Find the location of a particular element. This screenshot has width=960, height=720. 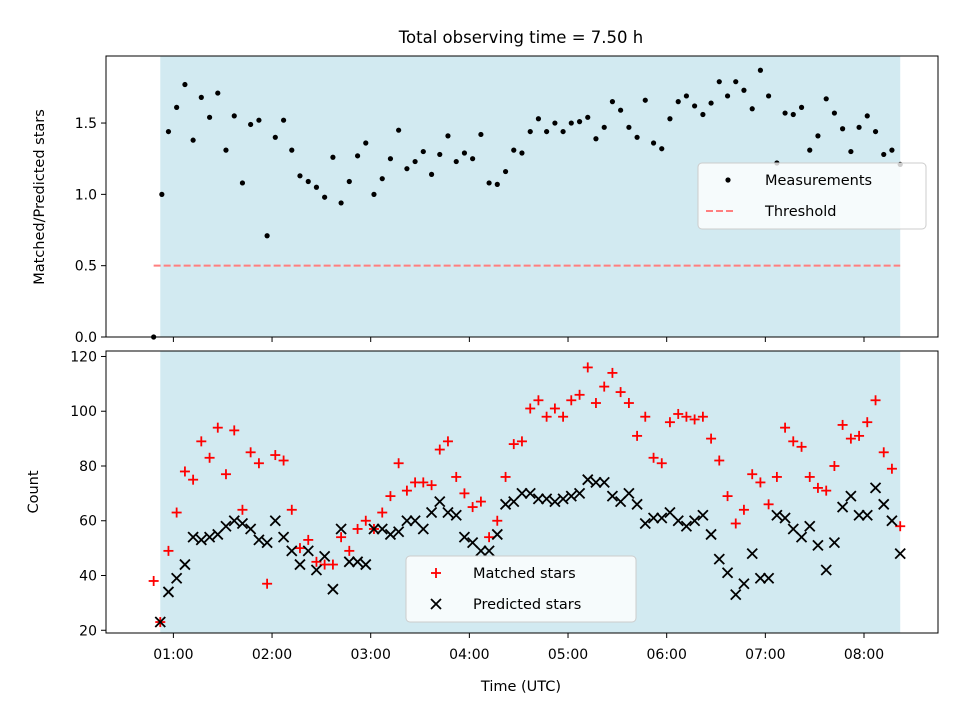

x-tick-label: 06:00 is located at coordinates (667, 655).